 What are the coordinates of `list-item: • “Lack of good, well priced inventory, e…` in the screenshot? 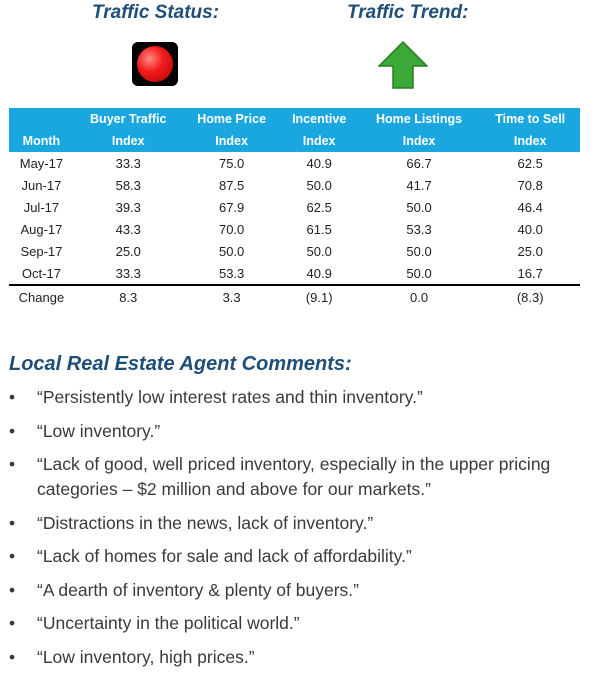 It's located at (301, 477).